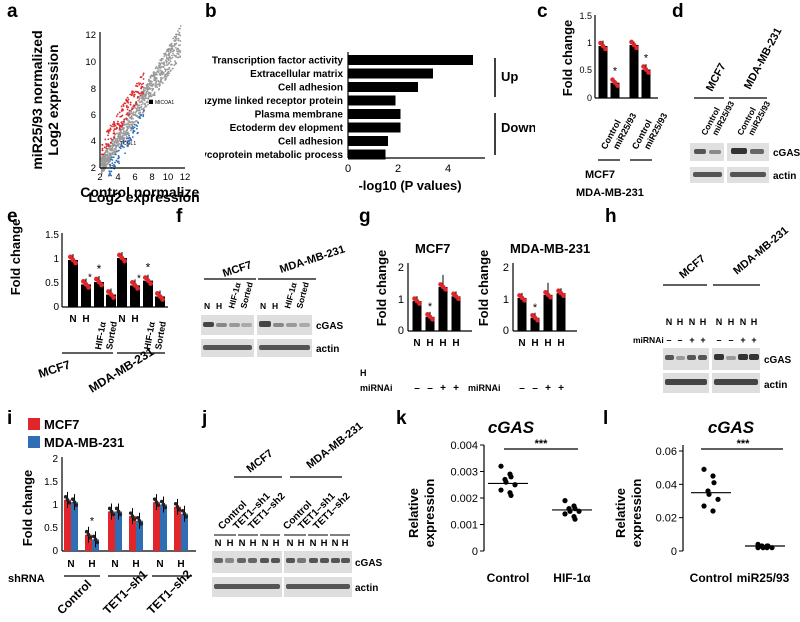  Describe the element at coordinates (111, 336) in the screenshot. I see `e-sorted-label: Sorted` at that location.